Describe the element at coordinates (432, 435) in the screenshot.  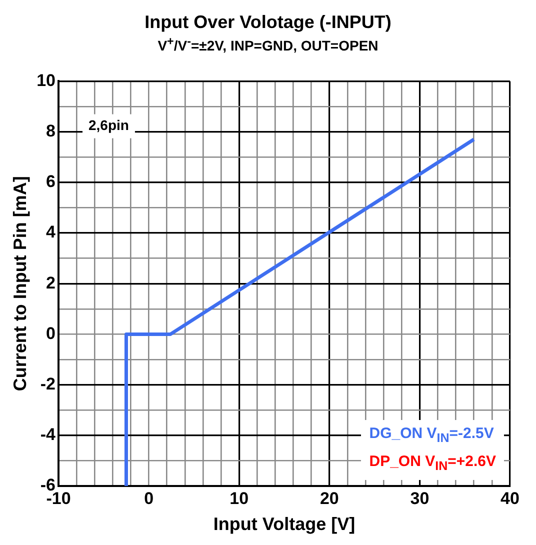
I see `text: DG_ON V$_{IN}$=-2.5V` at that location.